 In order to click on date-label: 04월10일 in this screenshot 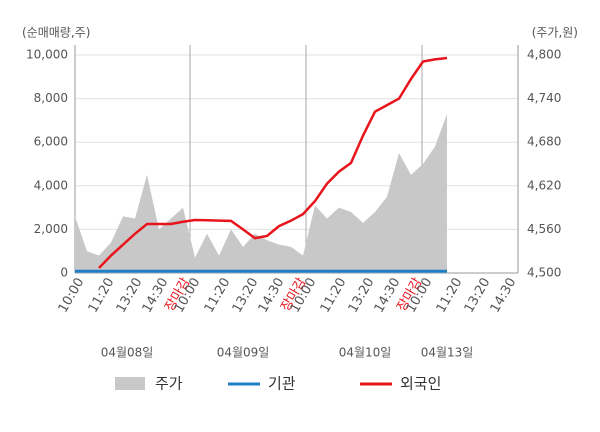, I will do `click(365, 353)`.